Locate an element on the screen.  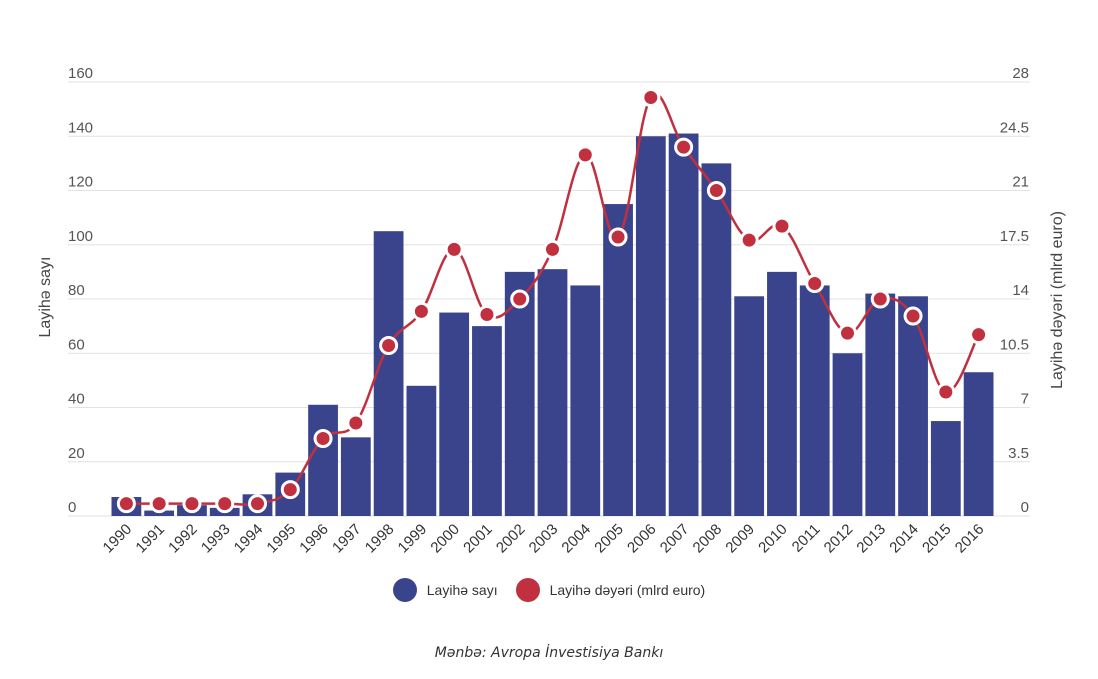
x-tick-label: 1997 is located at coordinates (347, 539).